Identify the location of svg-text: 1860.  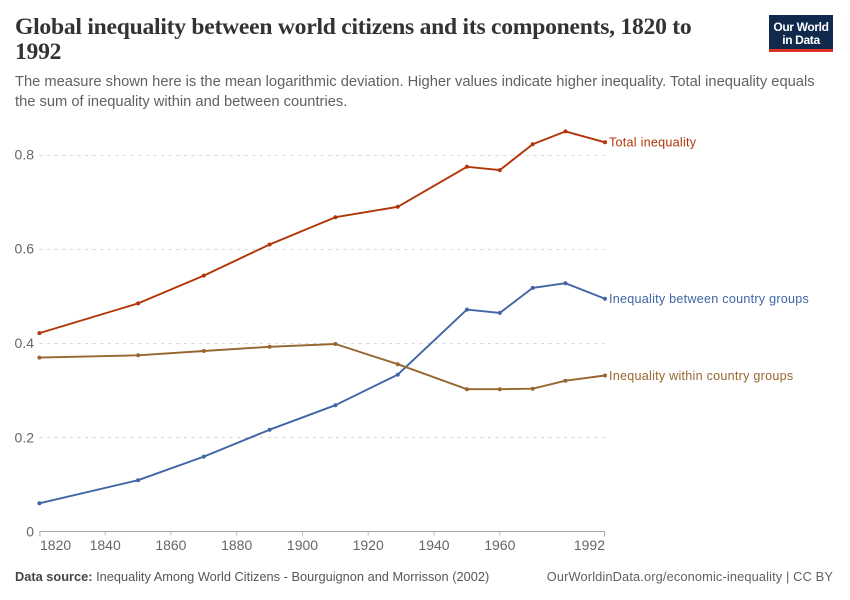
(170, 545).